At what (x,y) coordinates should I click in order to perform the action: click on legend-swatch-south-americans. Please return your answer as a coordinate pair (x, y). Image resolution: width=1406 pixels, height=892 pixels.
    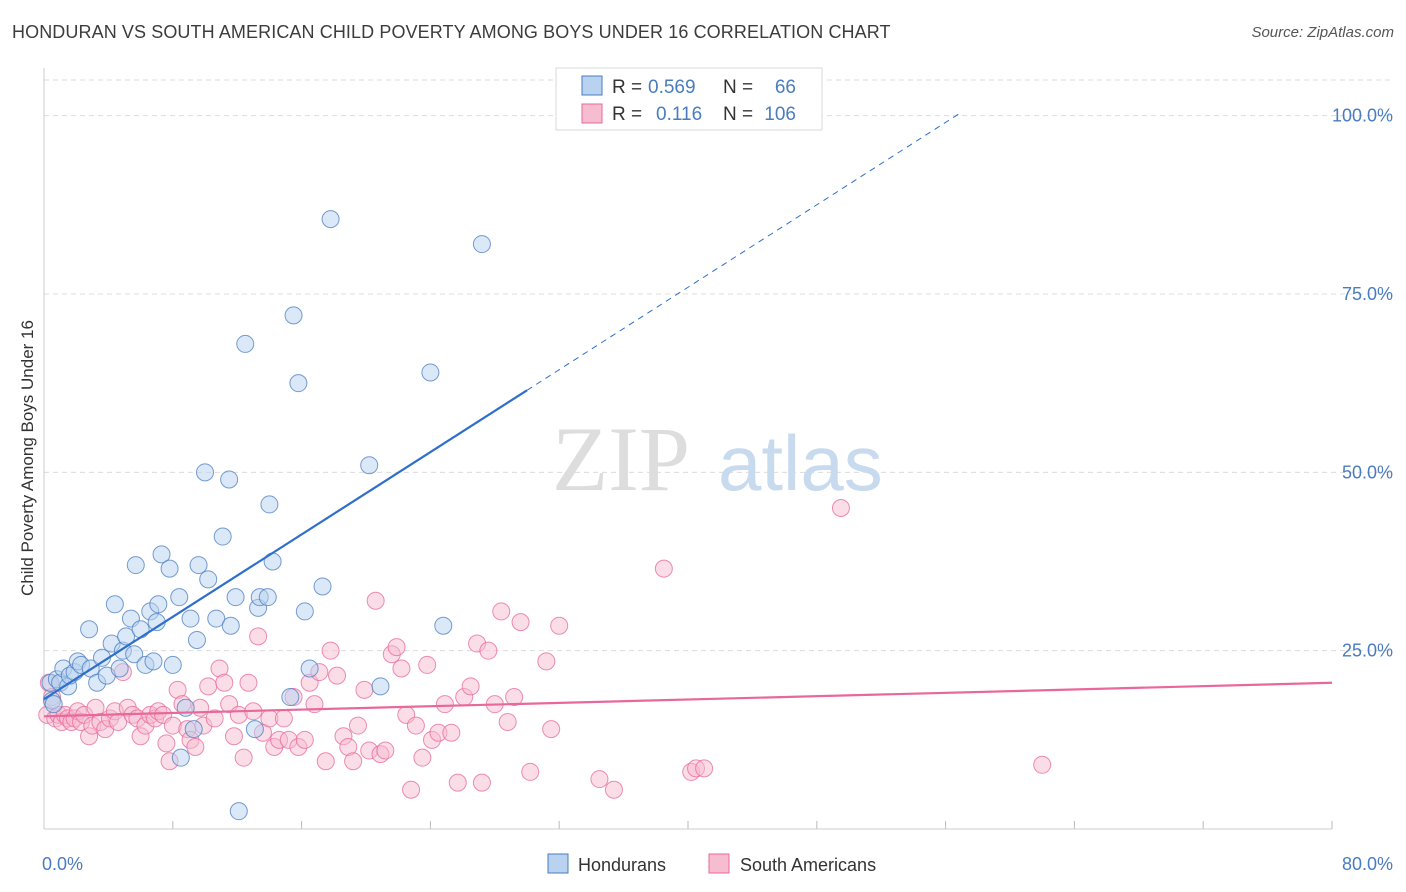
    Looking at the image, I should click on (592, 113).